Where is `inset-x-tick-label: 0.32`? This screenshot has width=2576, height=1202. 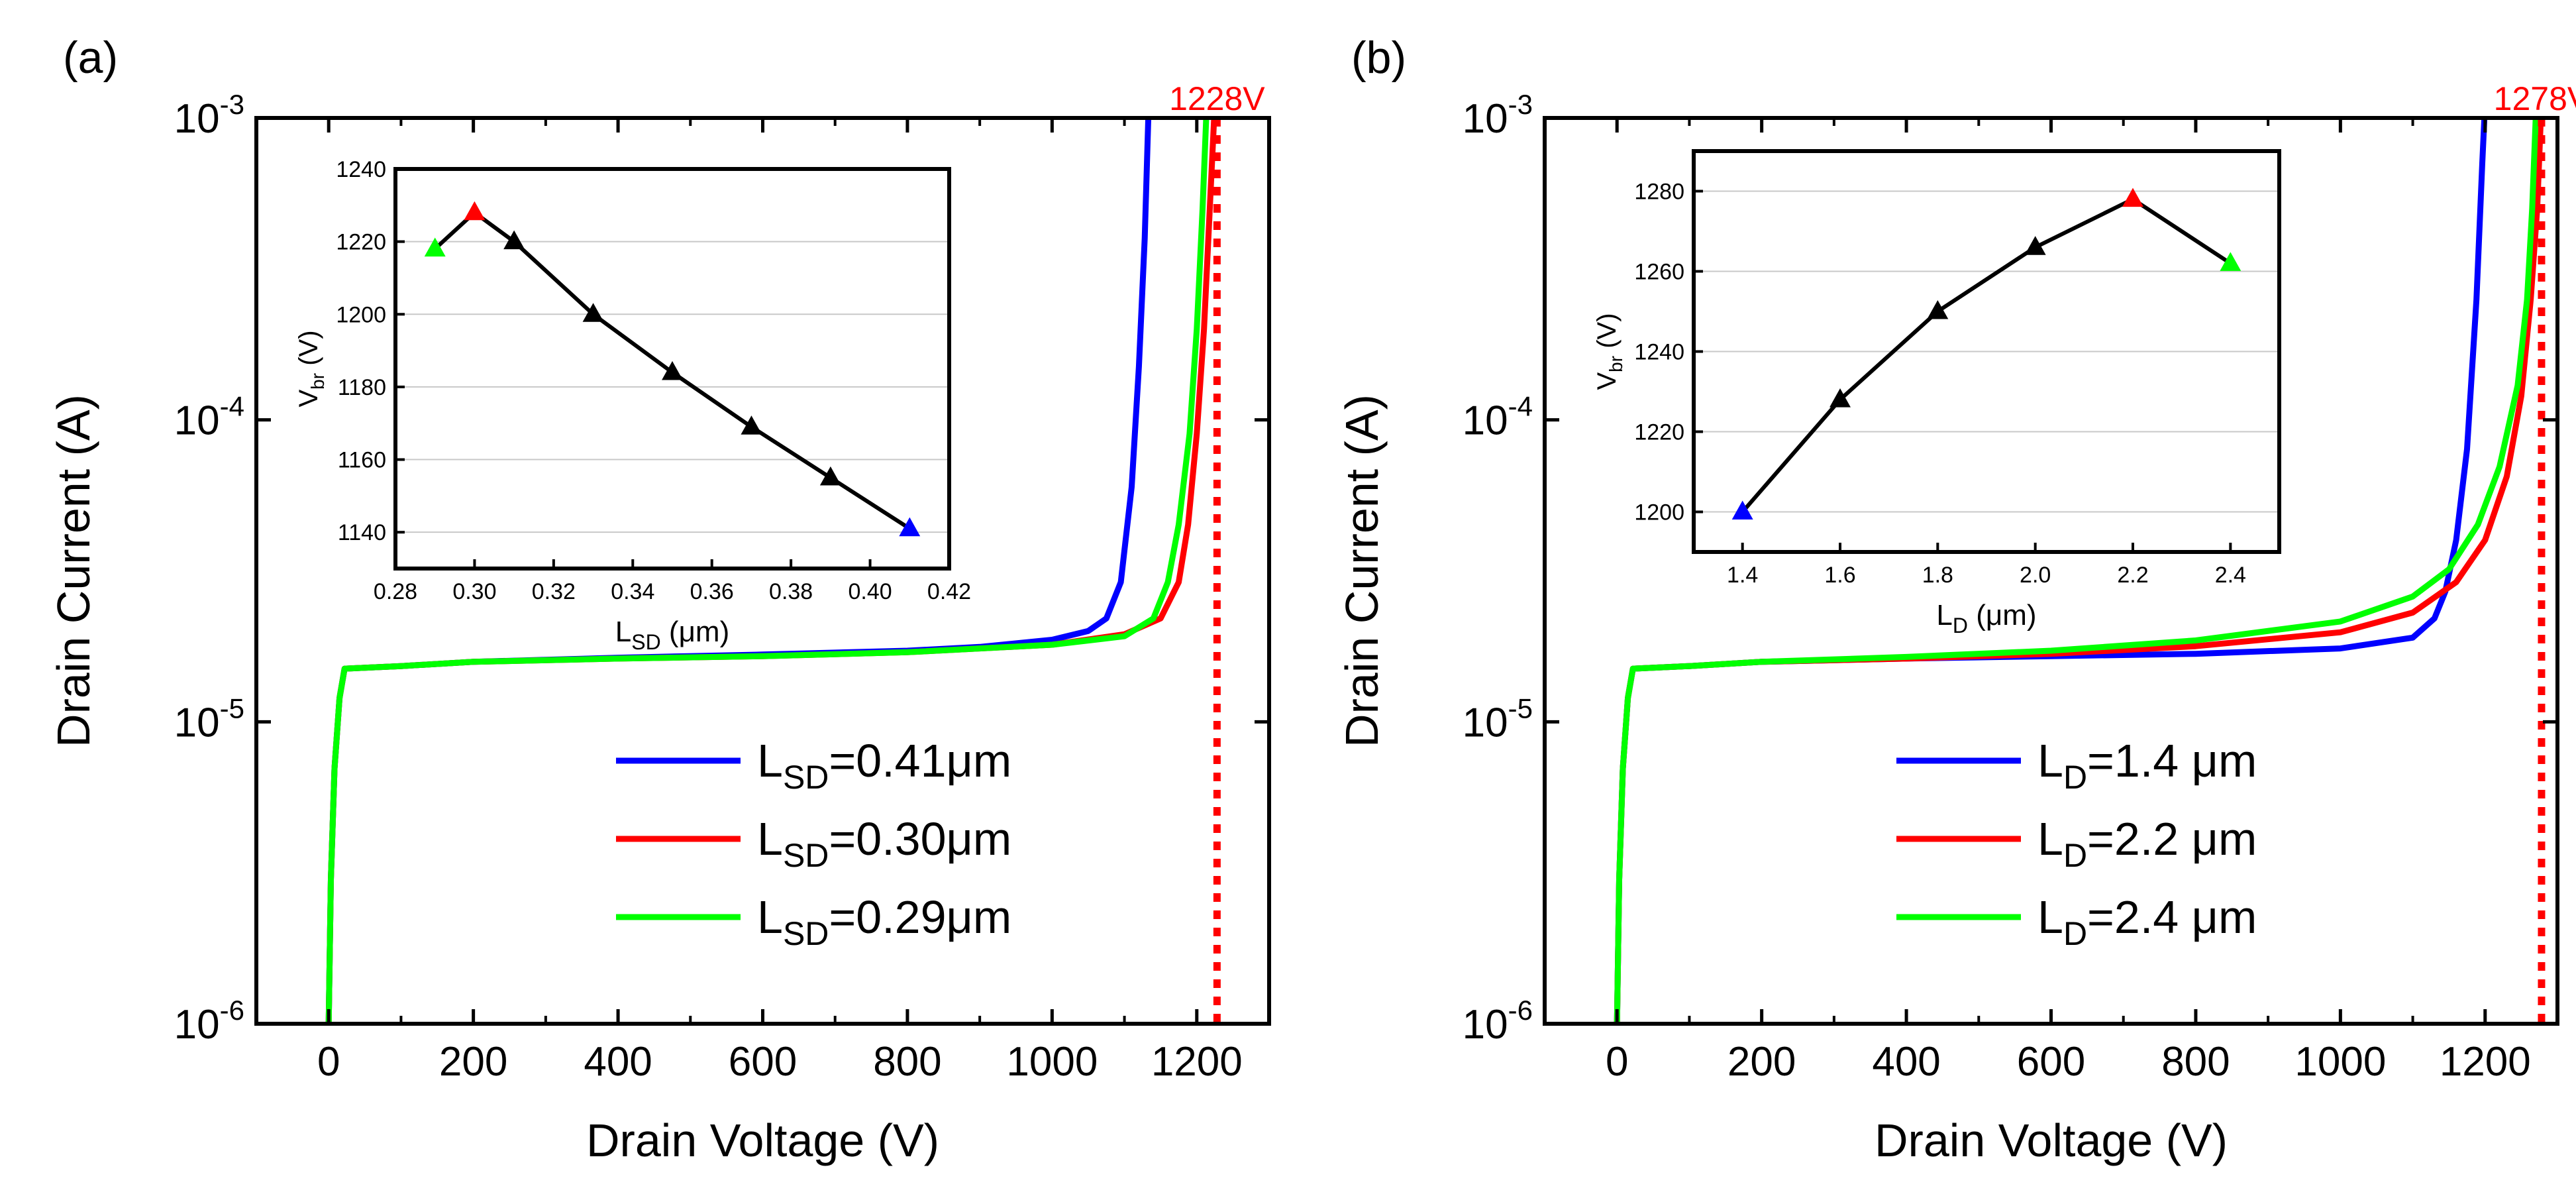
inset-x-tick-label: 0.32 is located at coordinates (554, 591).